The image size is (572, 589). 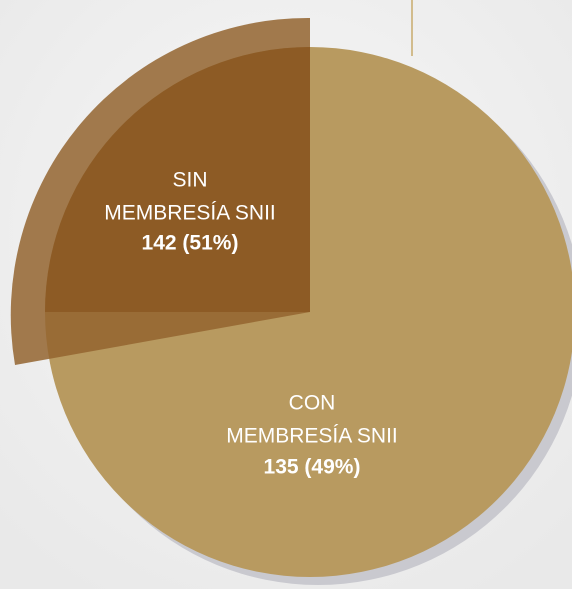 What do you see at coordinates (312, 467) in the screenshot?
I see `segment-figure: 135 (49%)` at bounding box center [312, 467].